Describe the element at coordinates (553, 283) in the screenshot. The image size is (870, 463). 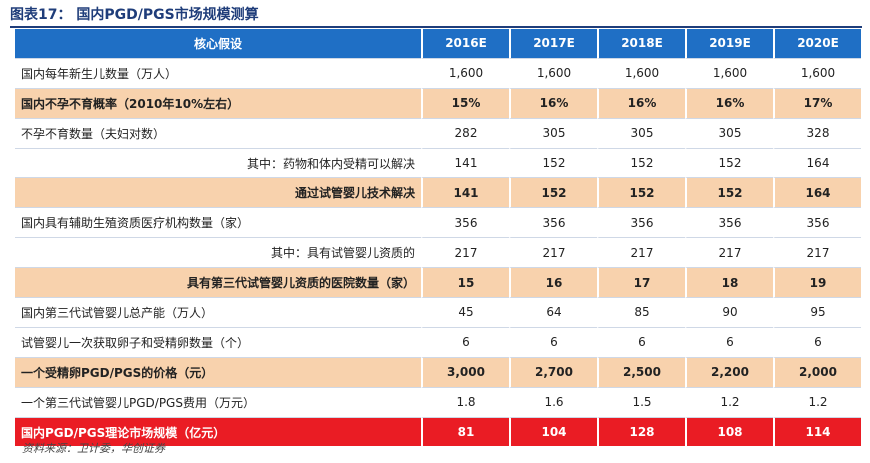
I see `cell-value: 16` at that location.